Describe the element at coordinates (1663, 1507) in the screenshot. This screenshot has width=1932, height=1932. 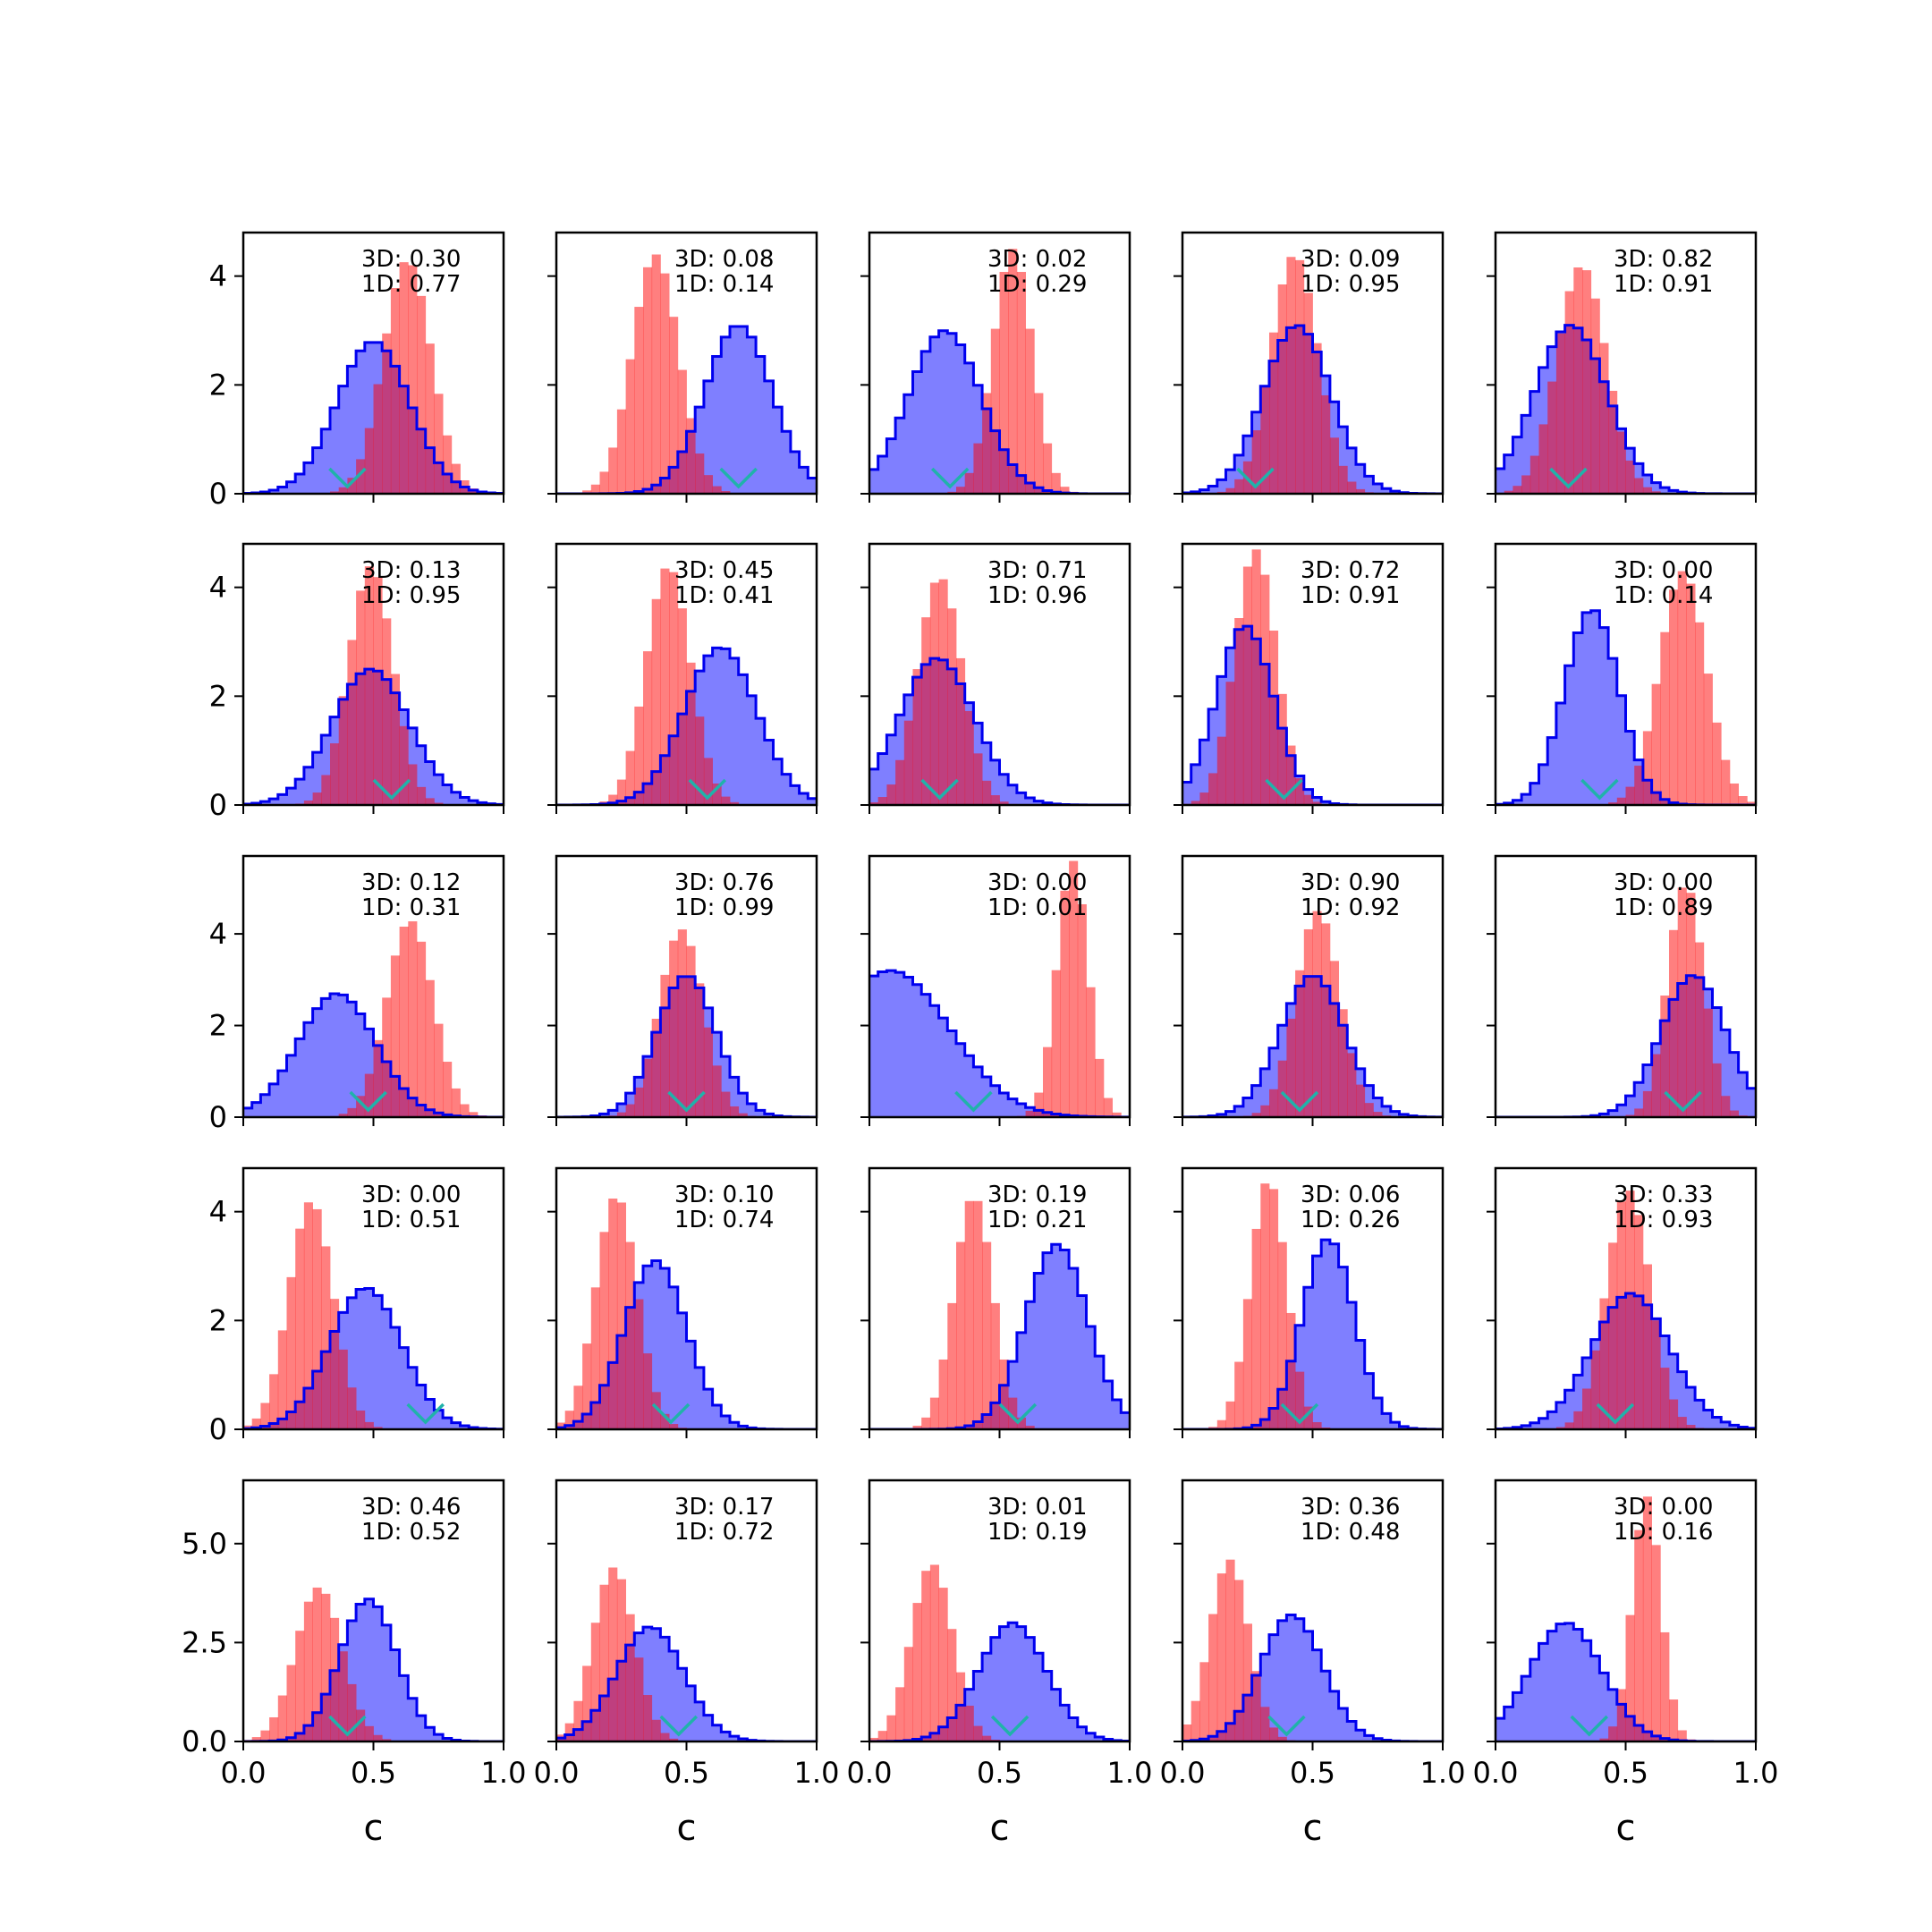
I see `annotation-3d: 3D: 0.00` at that location.